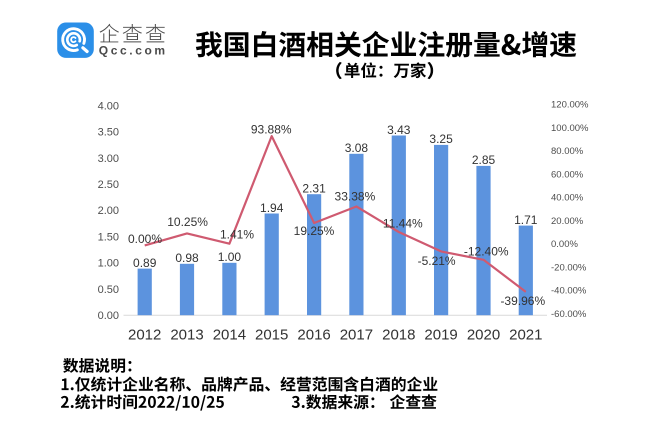 The height and width of the screenshot is (433, 660). What do you see at coordinates (314, 189) in the screenshot?
I see `svg-text: 2.31` at bounding box center [314, 189].